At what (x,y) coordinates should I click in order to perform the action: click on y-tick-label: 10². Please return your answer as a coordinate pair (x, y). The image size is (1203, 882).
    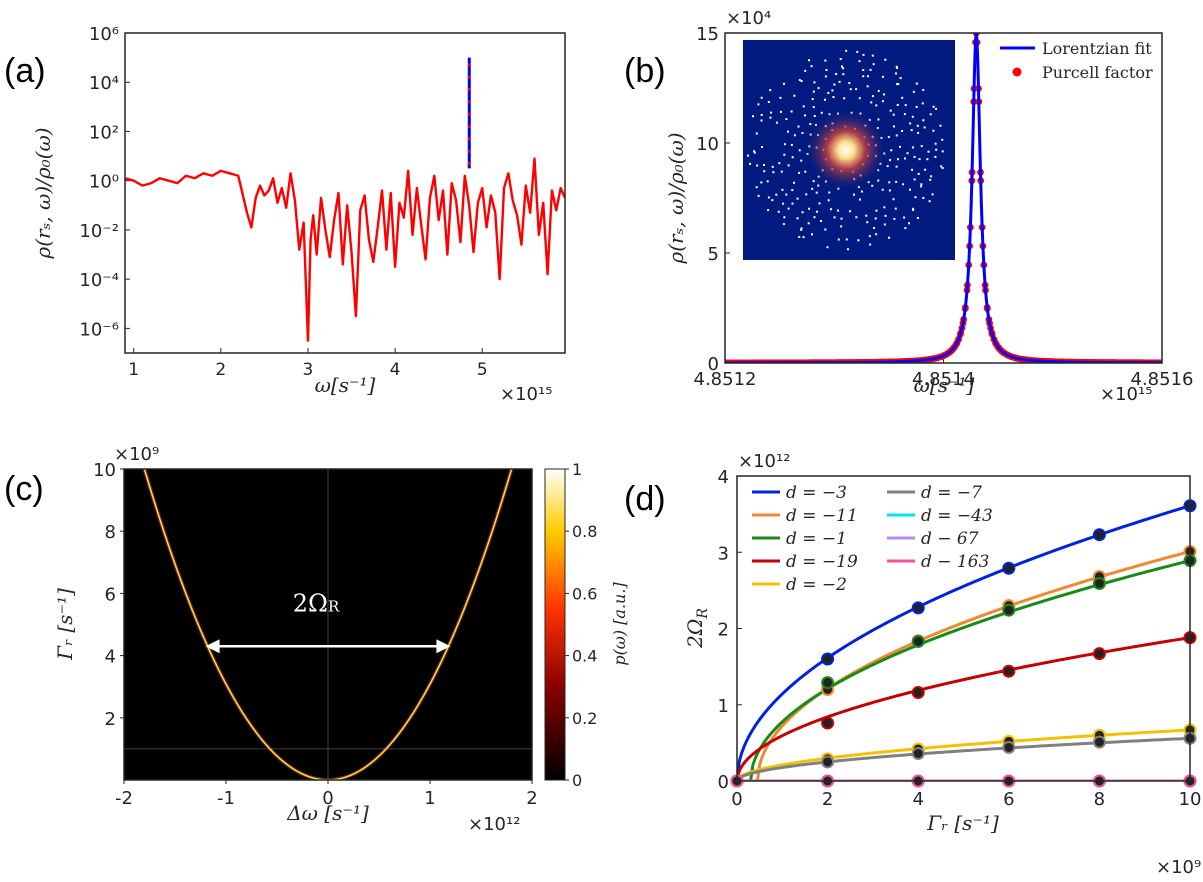
    Looking at the image, I should click on (104, 132).